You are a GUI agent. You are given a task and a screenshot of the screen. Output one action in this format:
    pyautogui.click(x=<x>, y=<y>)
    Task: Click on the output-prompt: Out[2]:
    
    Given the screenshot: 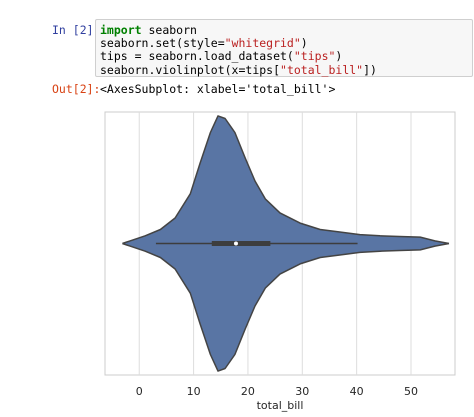 What is the action you would take?
    pyautogui.click(x=76, y=89)
    